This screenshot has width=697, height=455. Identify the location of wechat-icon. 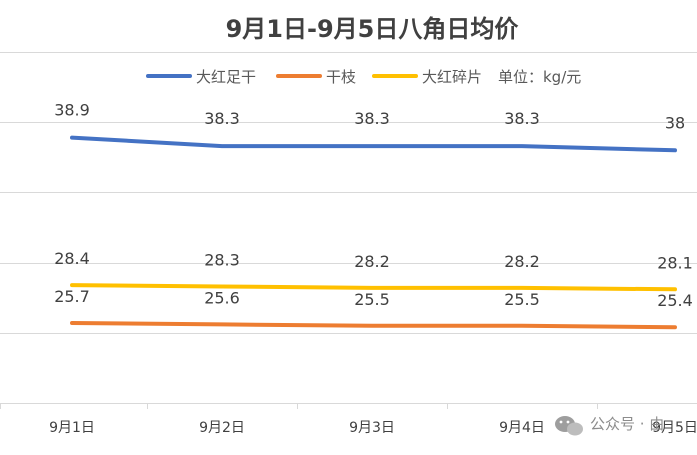
(569, 426).